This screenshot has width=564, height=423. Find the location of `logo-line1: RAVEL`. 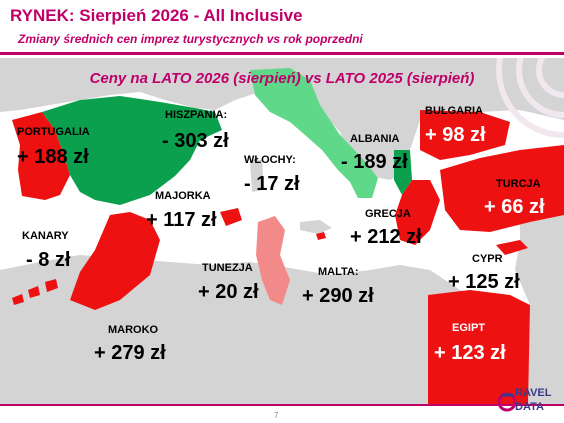

logo-line1: RAVEL is located at coordinates (533, 393).